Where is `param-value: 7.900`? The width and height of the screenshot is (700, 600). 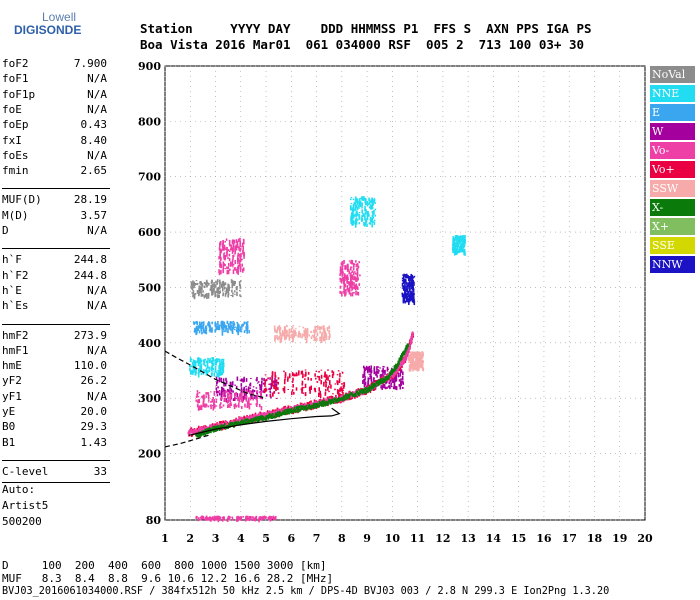 param-value: 7.900 is located at coordinates (90, 63).